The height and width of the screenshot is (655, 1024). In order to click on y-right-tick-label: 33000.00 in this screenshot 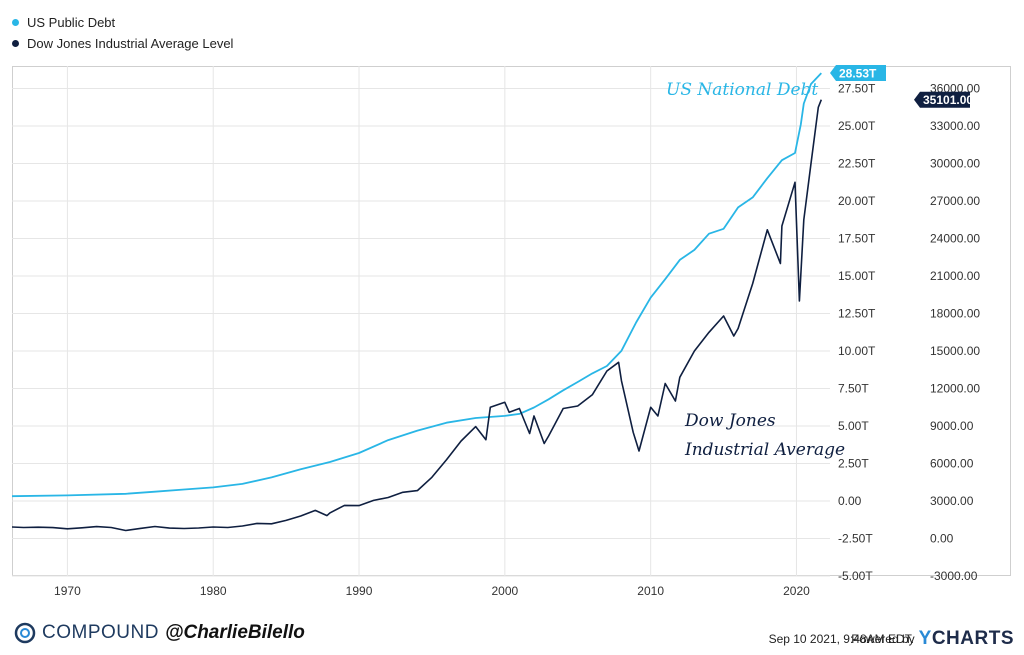, I will do `click(955, 126)`.